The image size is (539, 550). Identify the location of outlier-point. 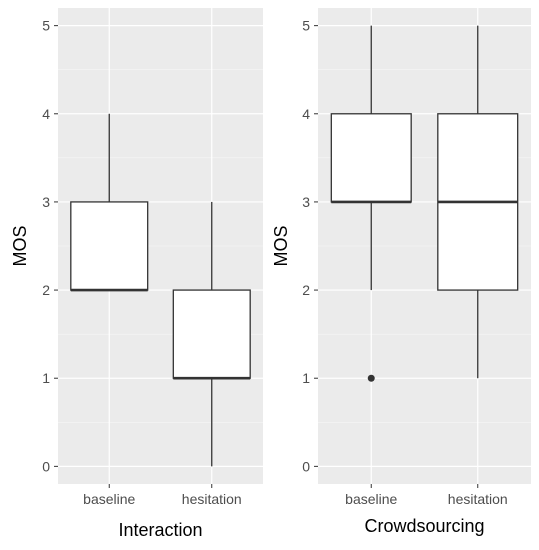
(371, 378).